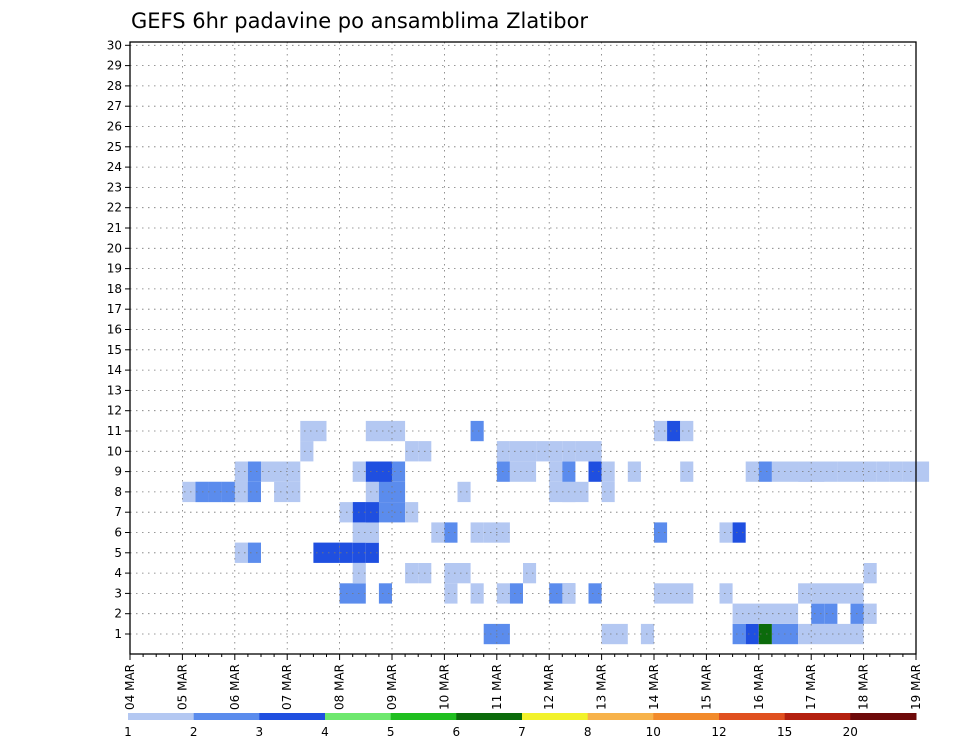 This screenshot has width=960, height=742. What do you see at coordinates (916, 687) in the screenshot?
I see `x-tick-label: 19 MAR` at bounding box center [916, 687].